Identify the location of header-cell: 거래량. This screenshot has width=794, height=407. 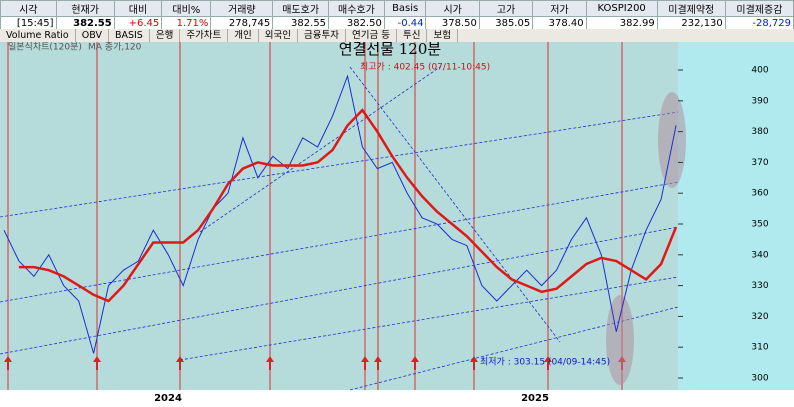
(242, 8).